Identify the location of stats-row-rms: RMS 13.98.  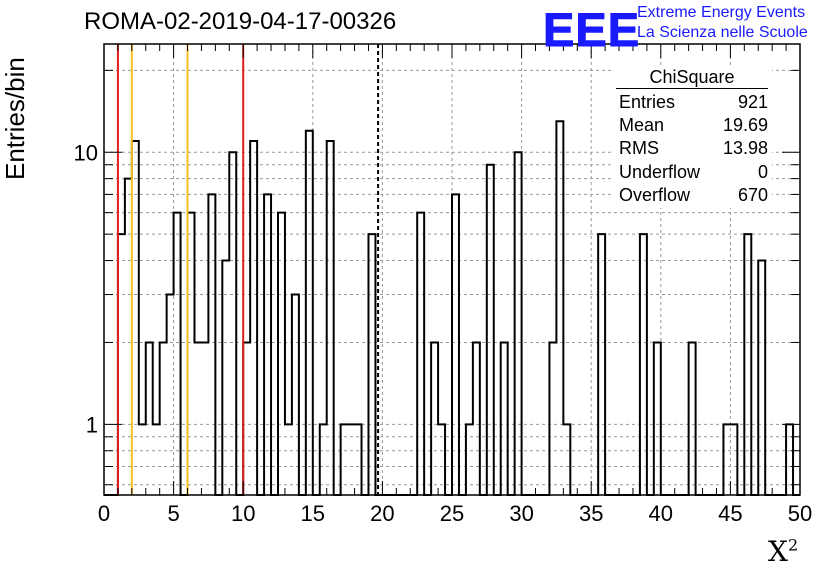
(692, 148).